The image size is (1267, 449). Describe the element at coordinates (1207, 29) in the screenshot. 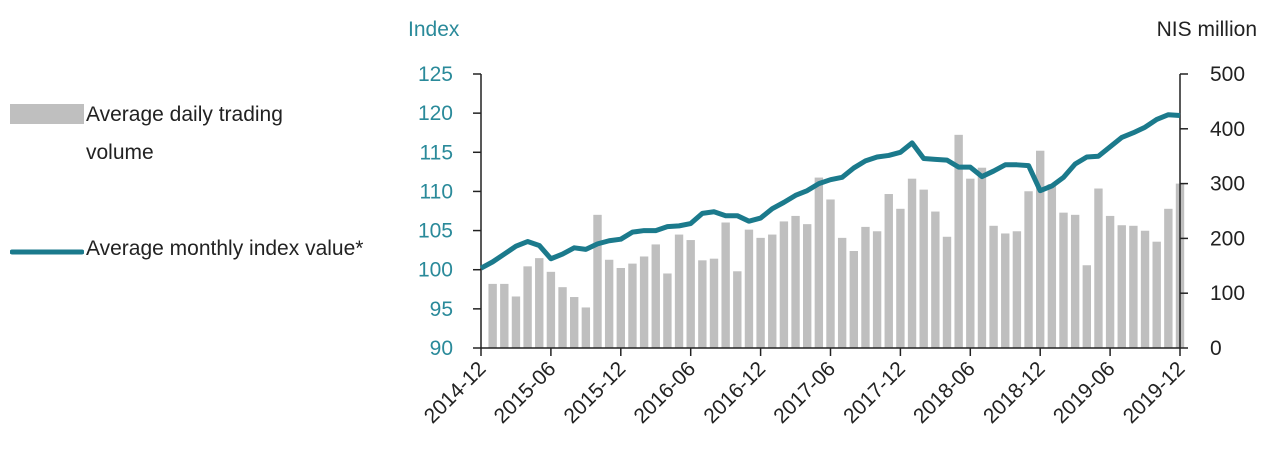

I see `y2-axis-title: NIS million` at that location.